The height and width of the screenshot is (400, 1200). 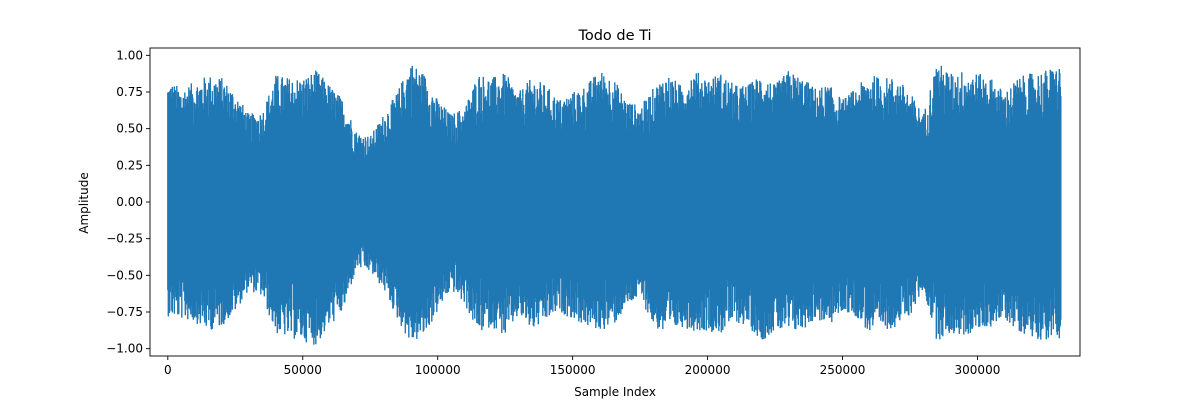 What do you see at coordinates (129, 92) in the screenshot?
I see `y-tick-label: 0.75` at bounding box center [129, 92].